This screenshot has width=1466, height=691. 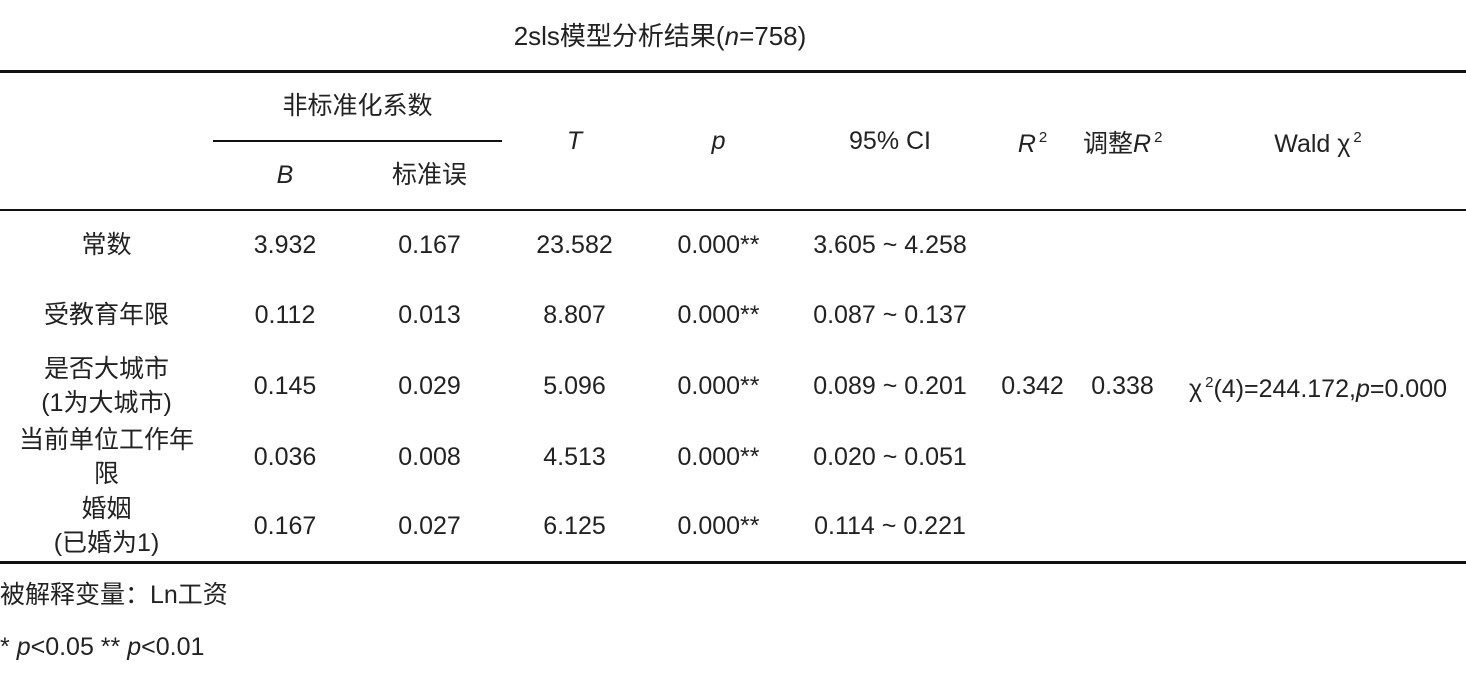 I want to click on header-text: B, so click(x=285, y=175).